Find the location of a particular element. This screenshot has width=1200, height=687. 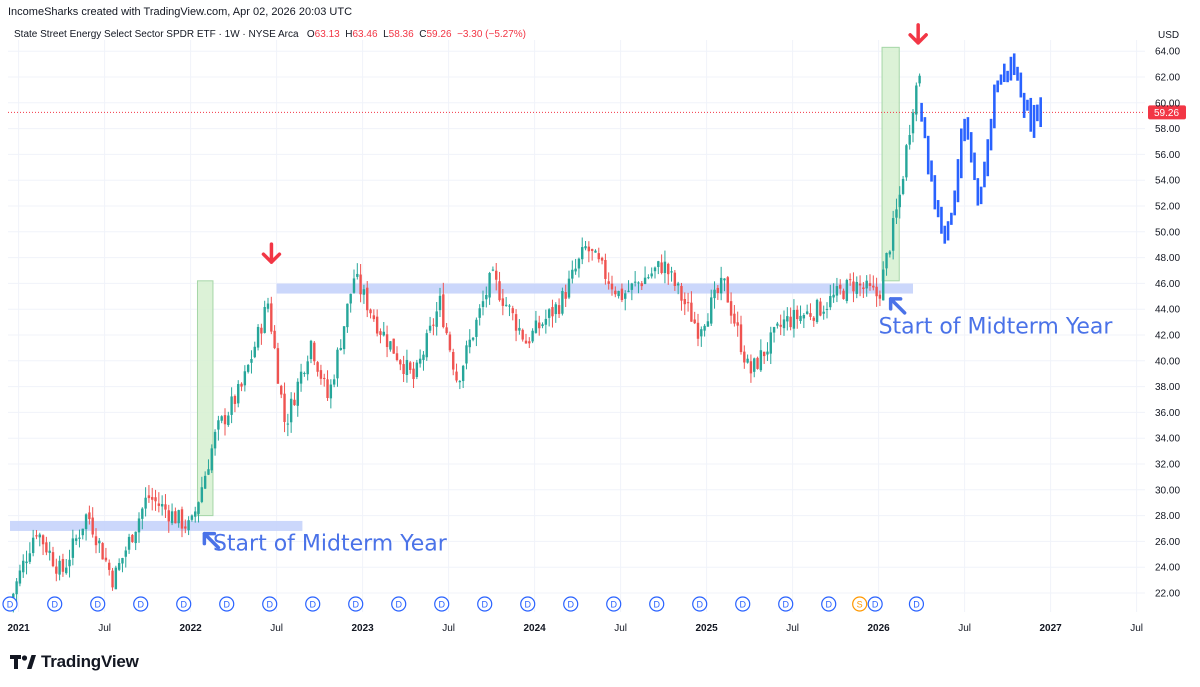

y-tick-label: 46.00 is located at coordinates (1167, 284).